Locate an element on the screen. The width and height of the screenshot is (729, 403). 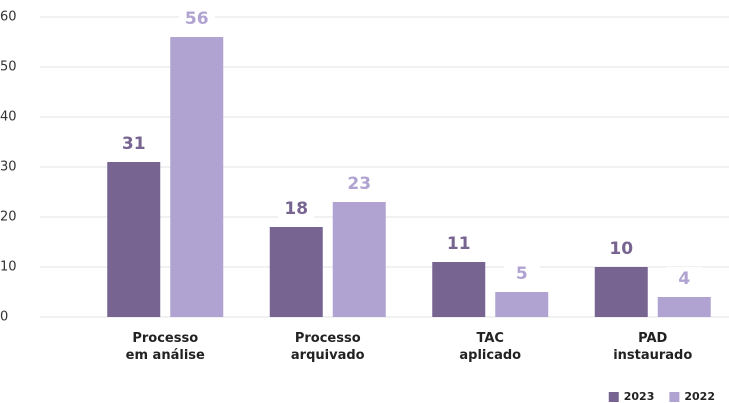
y-tick-label: 50 is located at coordinates (8, 67).